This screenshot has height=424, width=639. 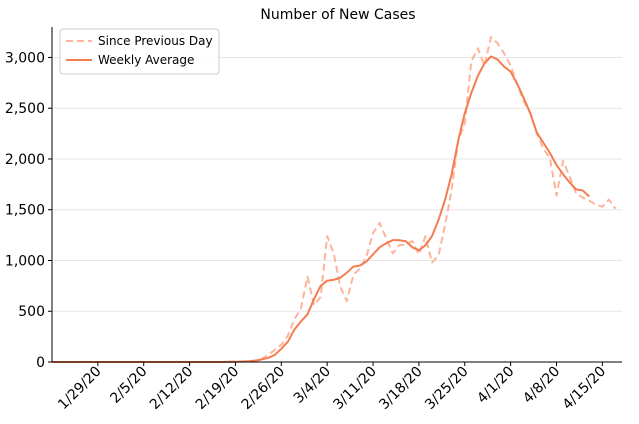 I want to click on chart-title: Number of New Cases, so click(x=337, y=15).